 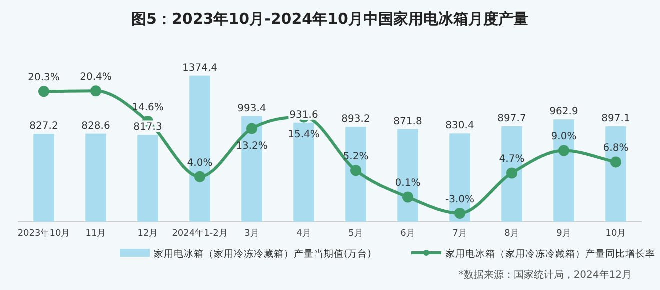 What do you see at coordinates (564, 234) in the screenshot?
I see `x-tick-label: 9月` at bounding box center [564, 234].